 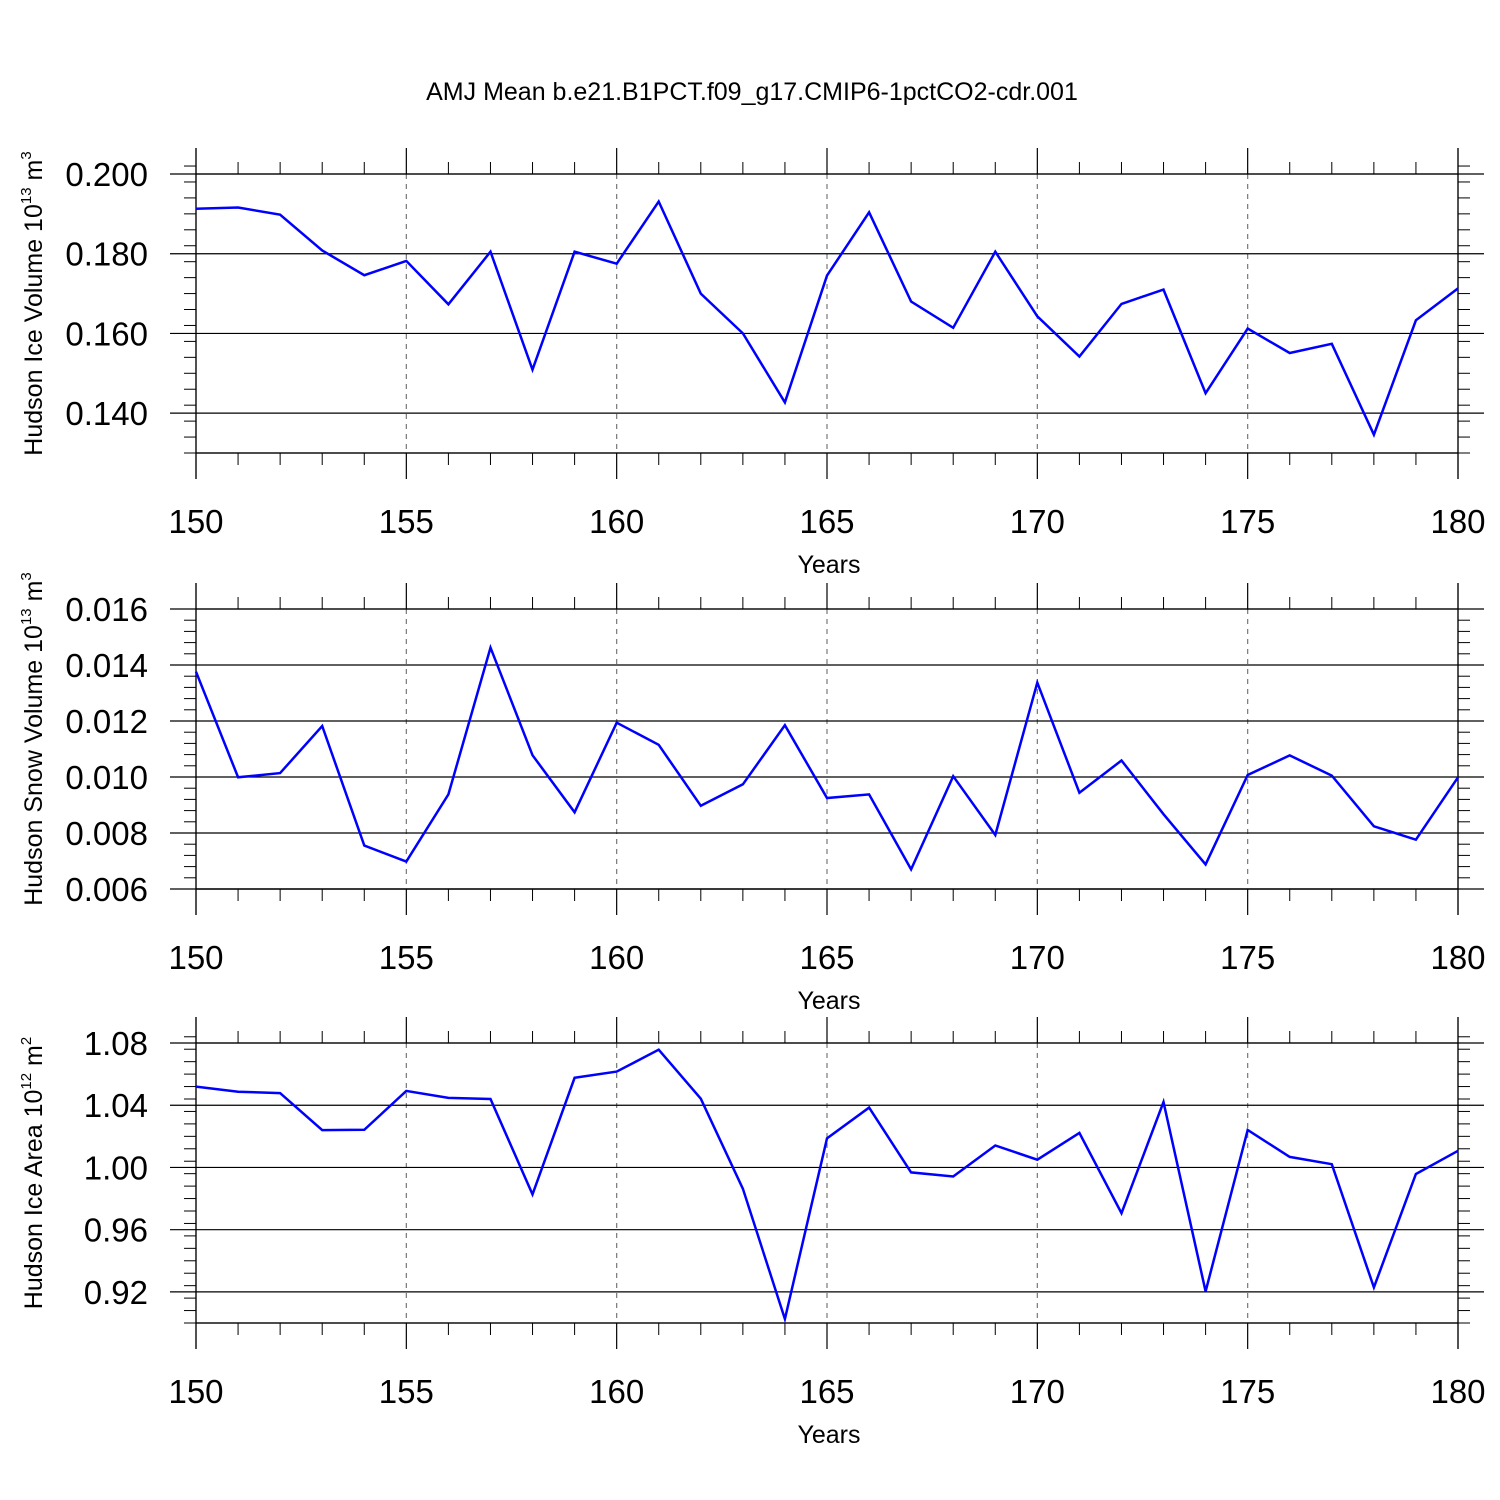 What do you see at coordinates (106, 889) in the screenshot?
I see `y-tick-label: 0.006` at bounding box center [106, 889].